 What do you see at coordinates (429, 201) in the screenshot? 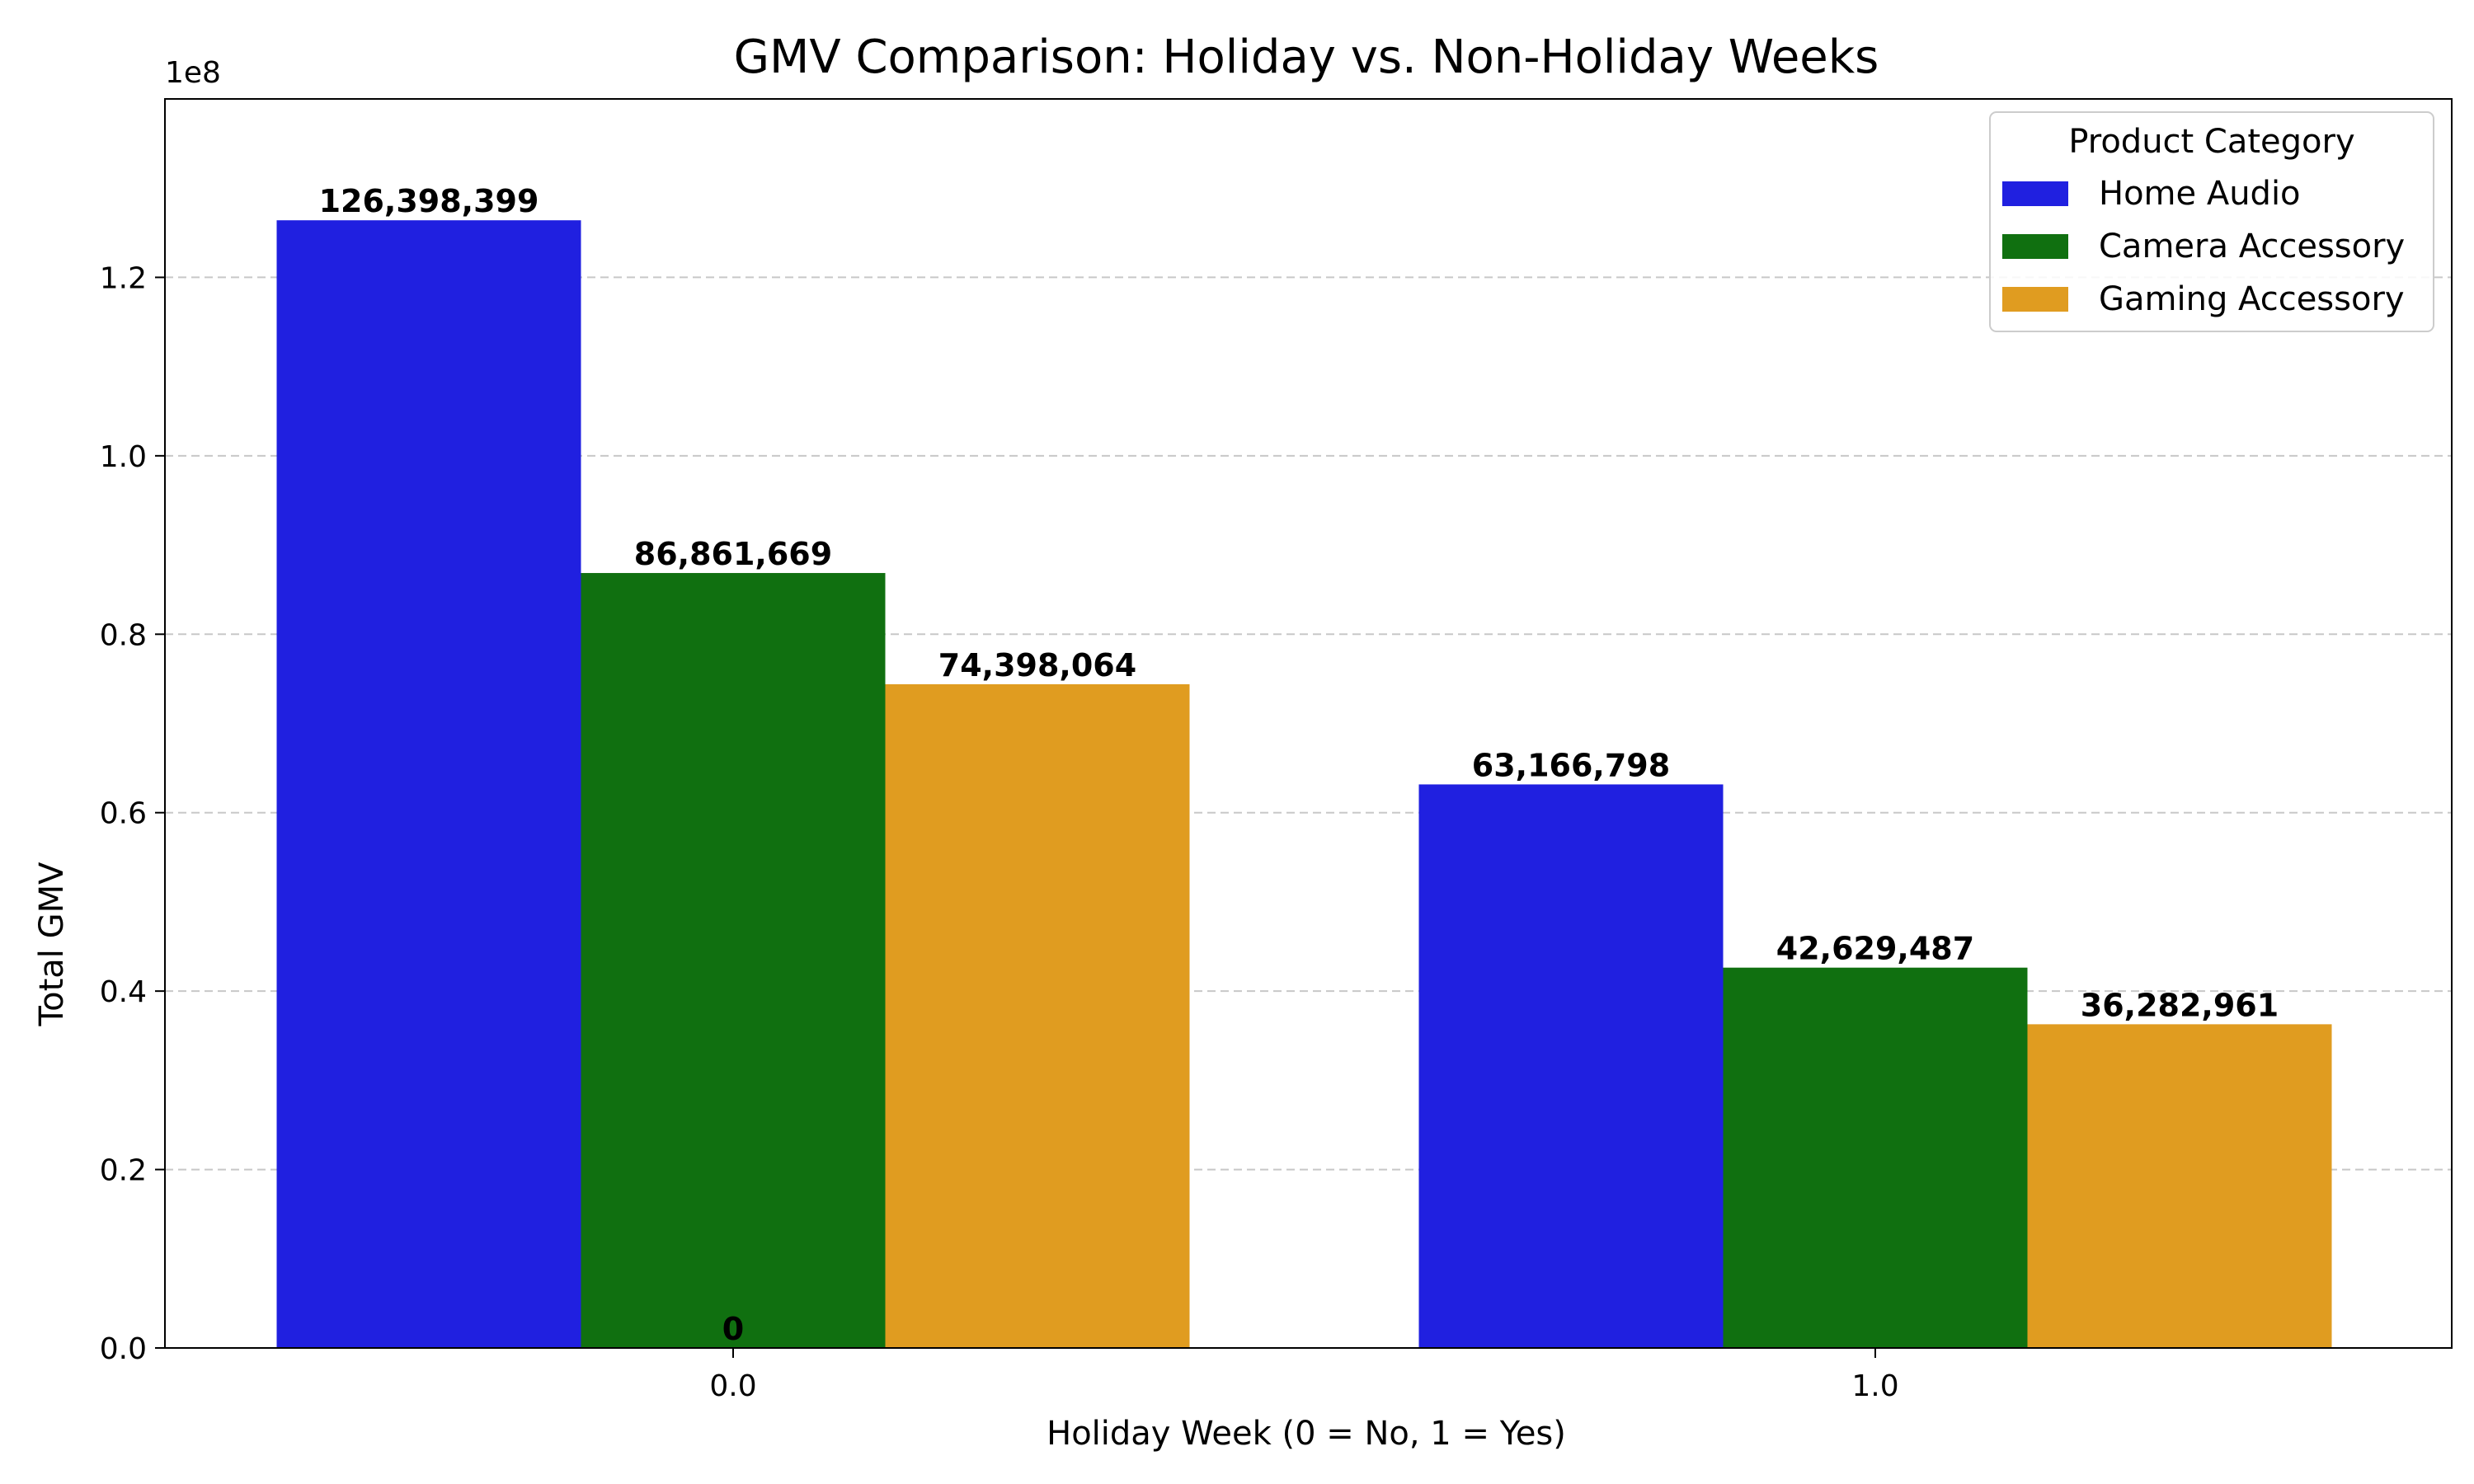
I see `bar-value-label: 126,398,399` at bounding box center [429, 201].